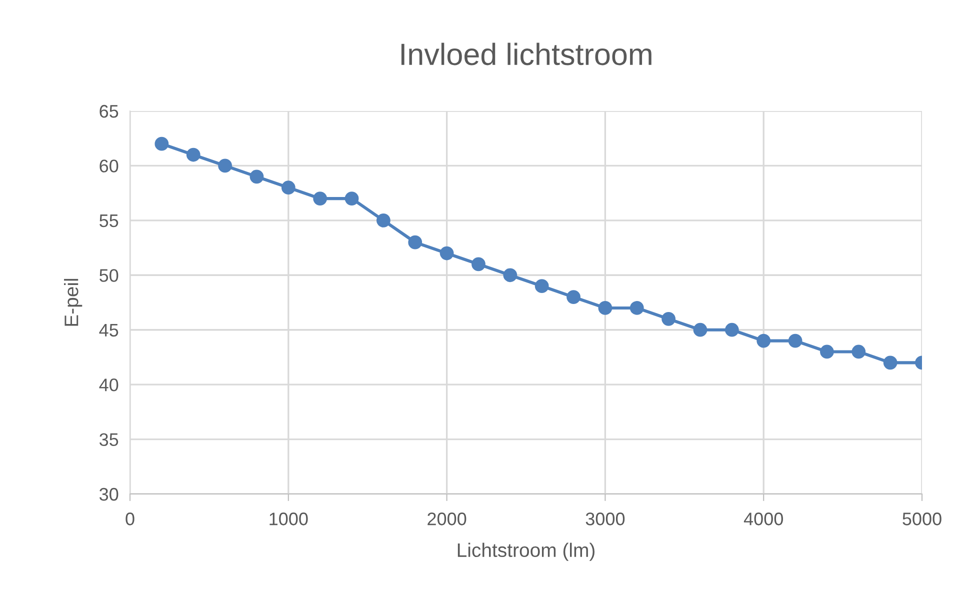 The width and height of the screenshot is (961, 605). Describe the element at coordinates (73, 302) in the screenshot. I see `y-axis-title: E-peil` at that location.